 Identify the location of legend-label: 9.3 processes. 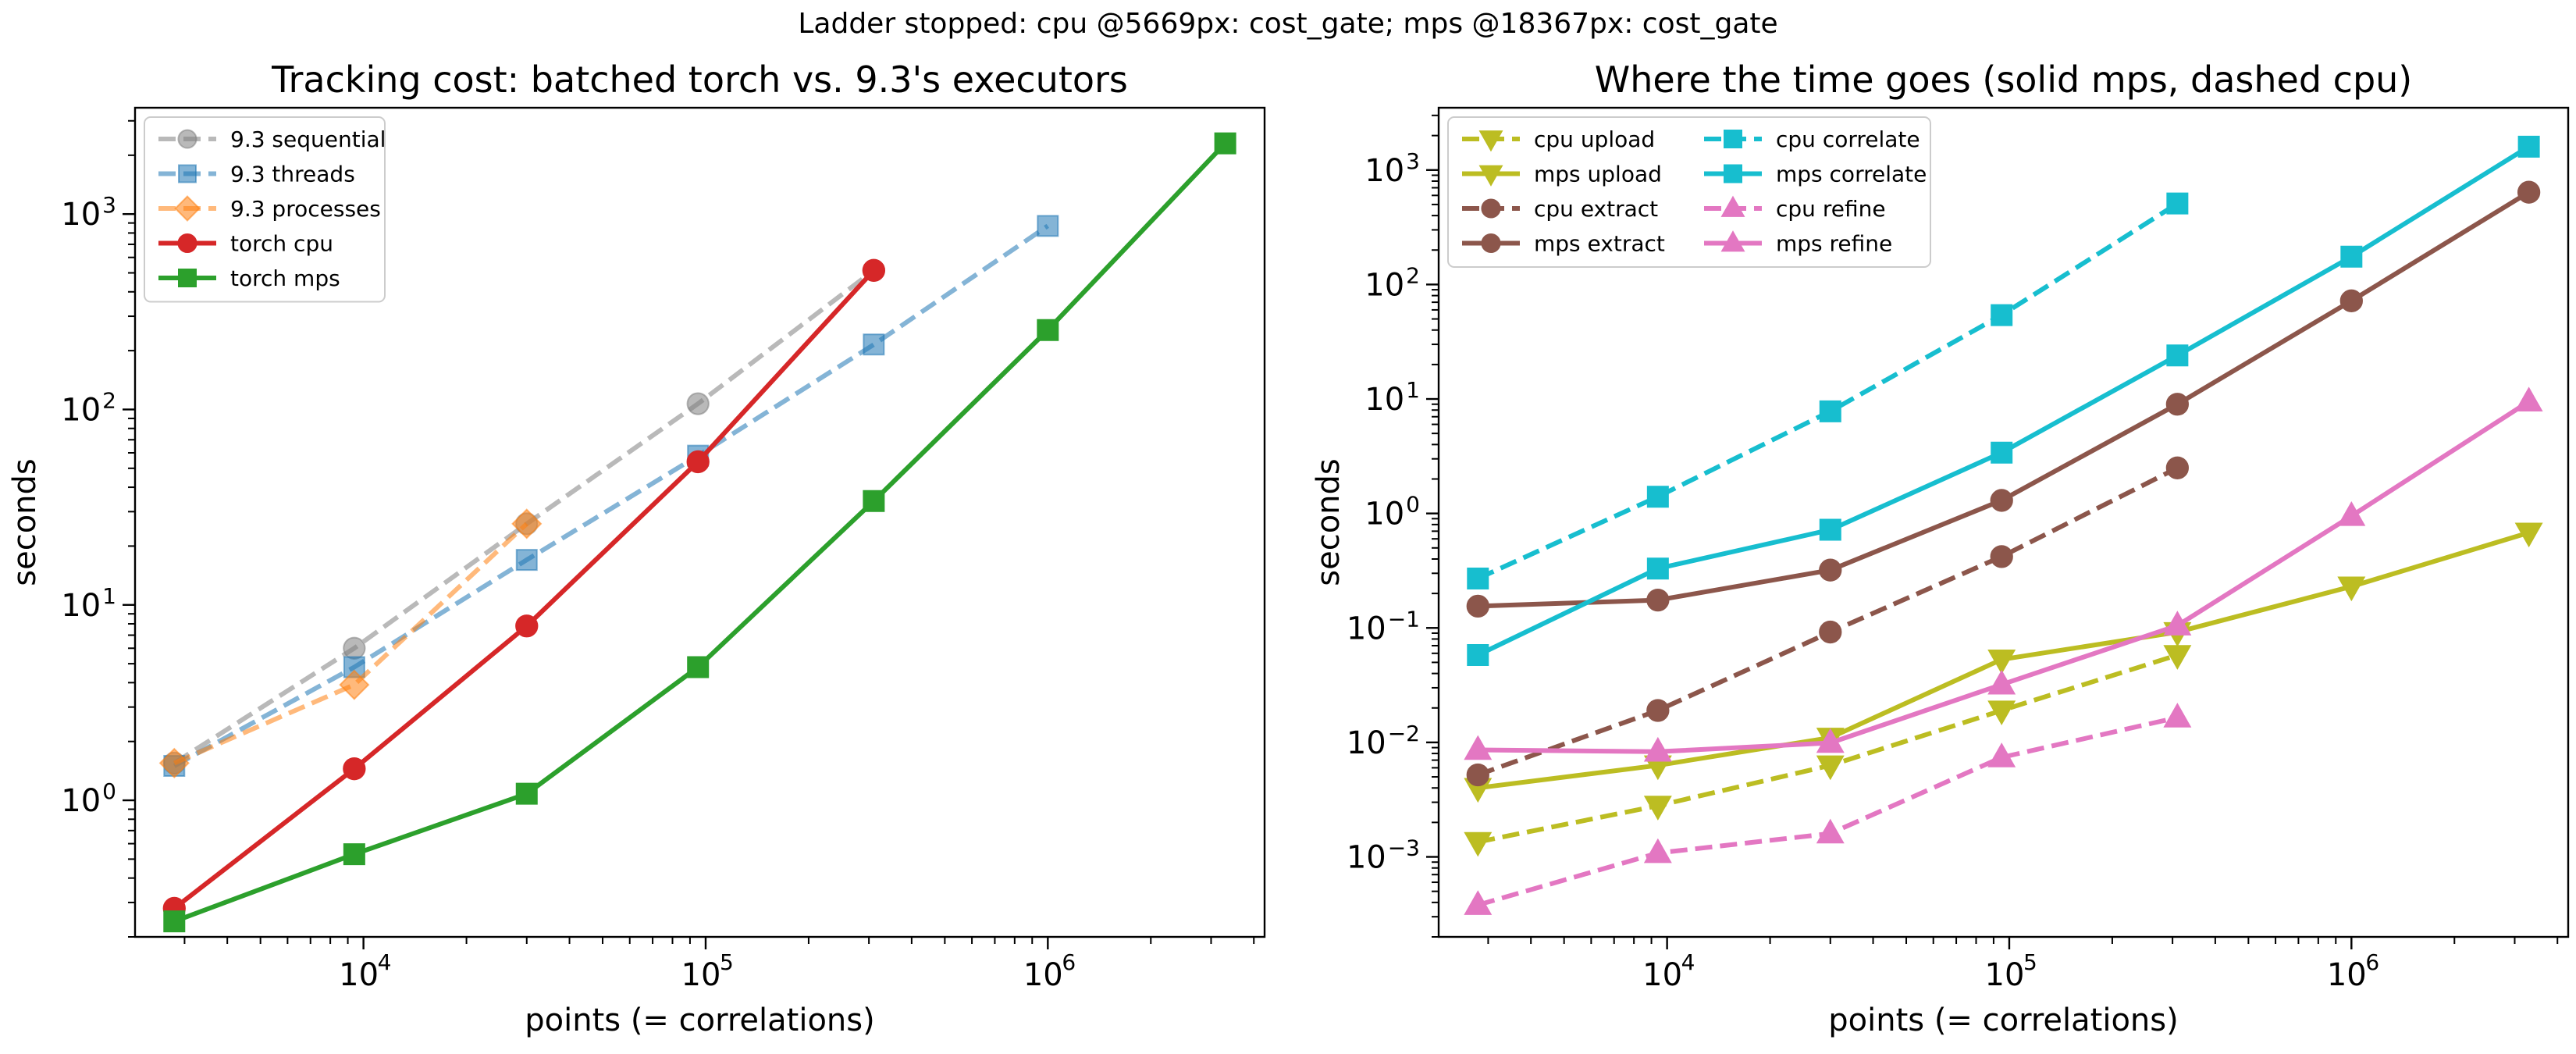
(305, 209).